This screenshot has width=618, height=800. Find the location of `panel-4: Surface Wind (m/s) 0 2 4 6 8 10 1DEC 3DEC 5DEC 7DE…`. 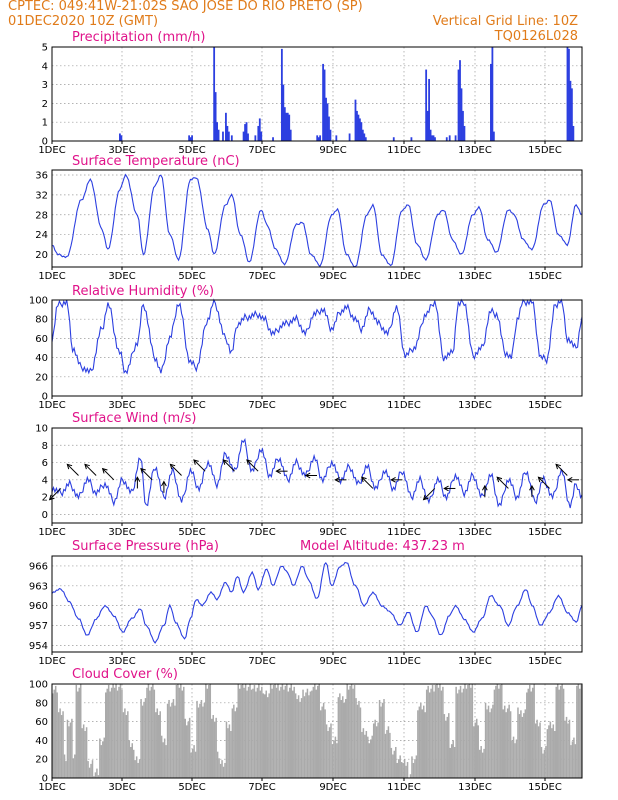

panel-4: Surface Wind (m/s) 0 2 4 6 8 10 1DEC 3DEC 5DEC 7DE… is located at coordinates (309, 474).